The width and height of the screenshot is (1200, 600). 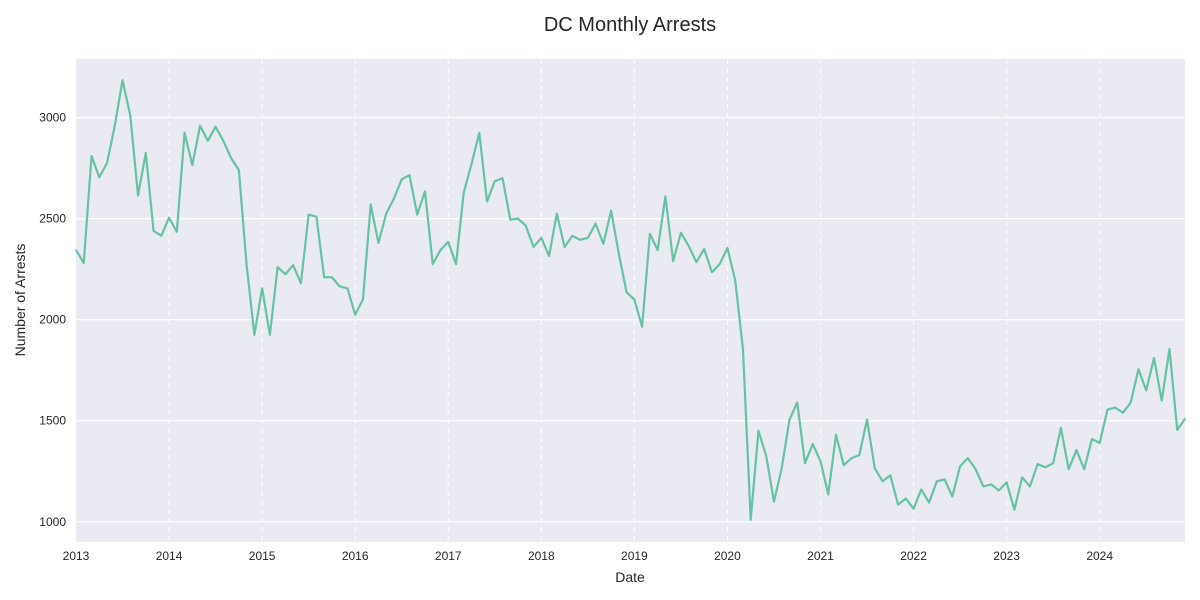 What do you see at coordinates (52, 522) in the screenshot?
I see `y-tick-label: 1000` at bounding box center [52, 522].